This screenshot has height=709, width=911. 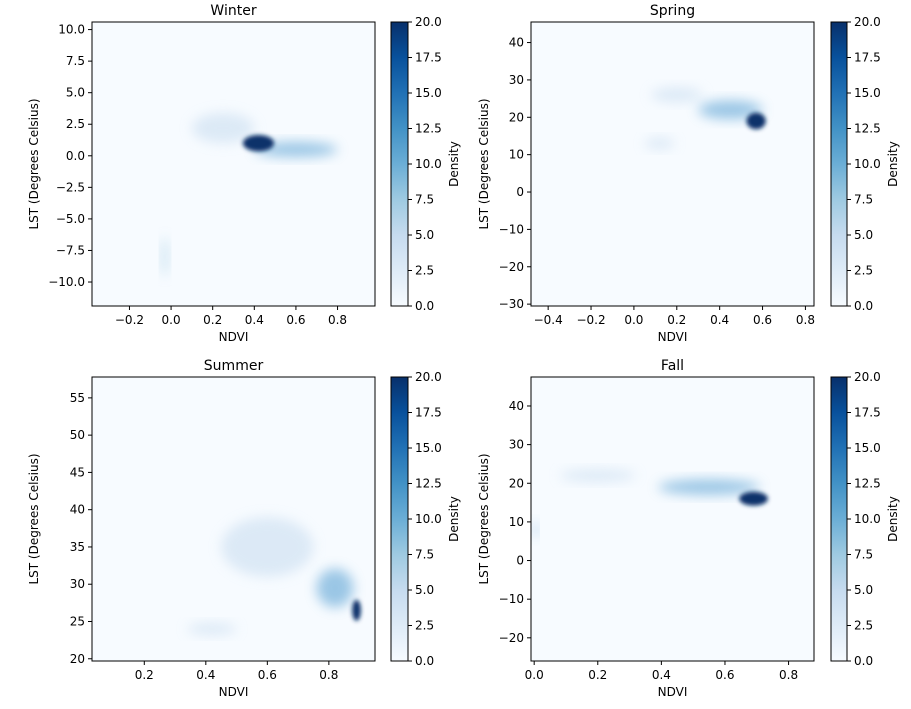 What do you see at coordinates (75, 156) in the screenshot?
I see `y-tick-label: 0.0` at bounding box center [75, 156].